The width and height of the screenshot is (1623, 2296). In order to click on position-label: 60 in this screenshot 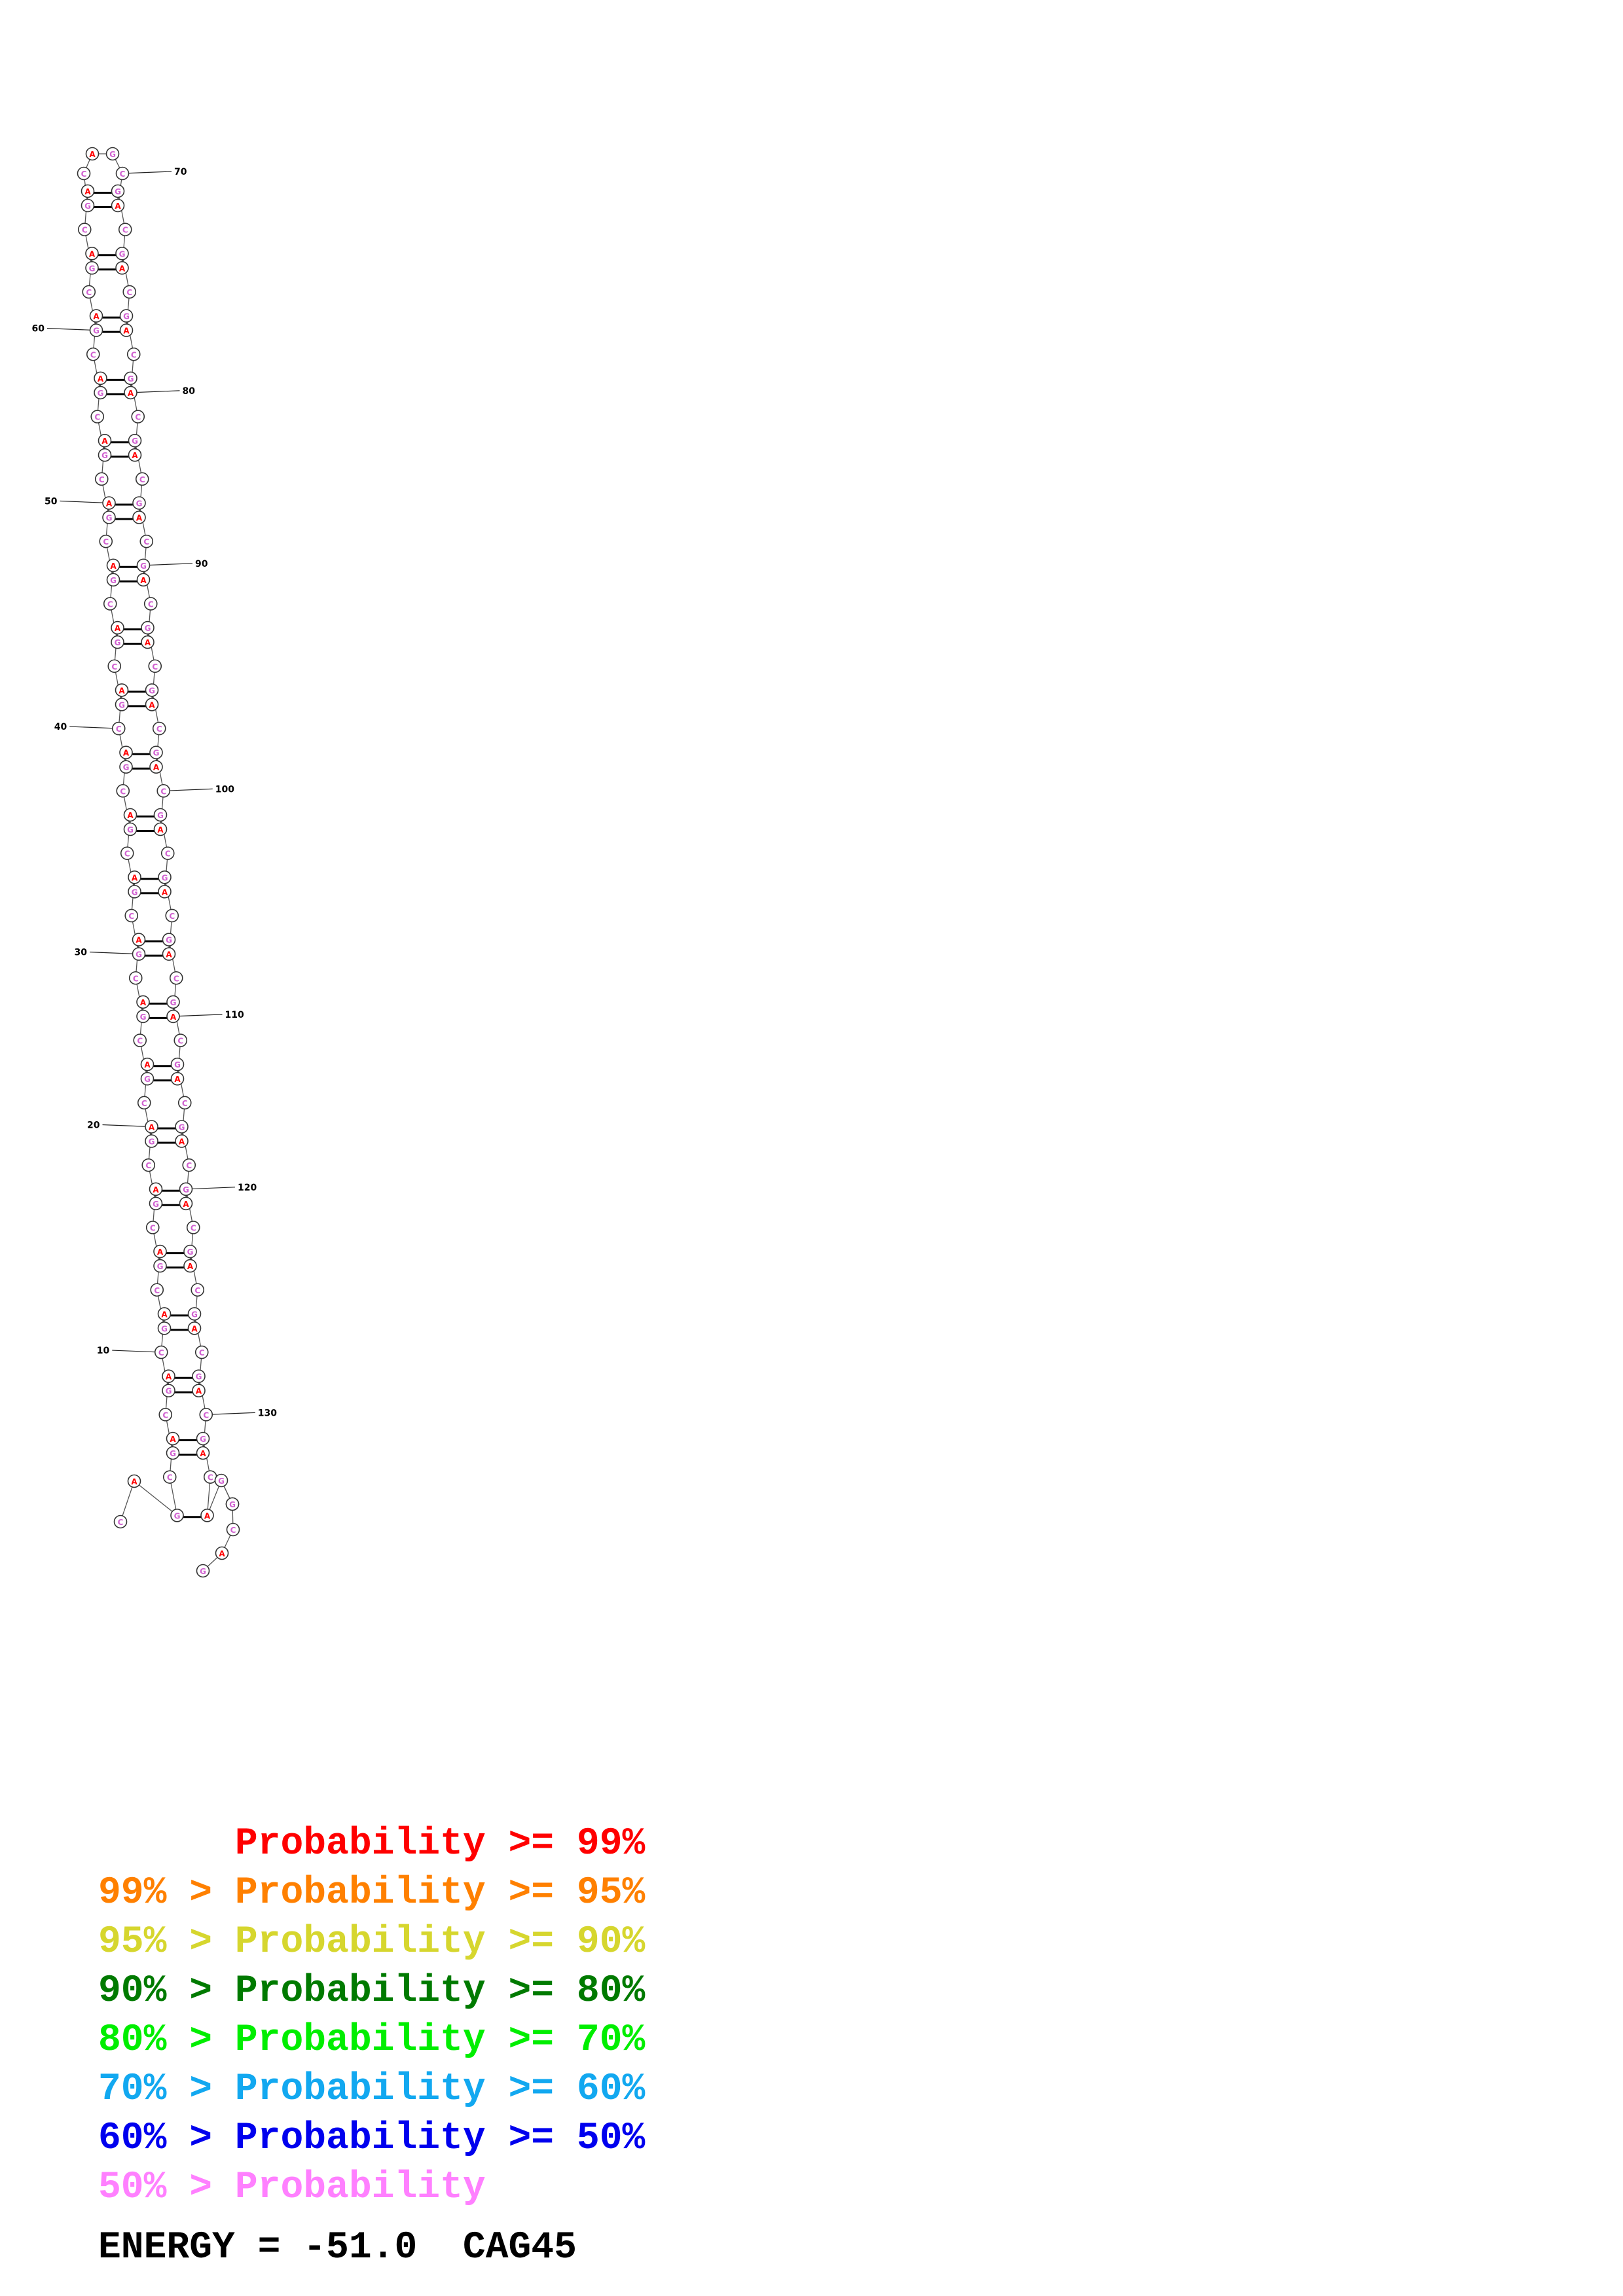, I will do `click(38, 329)`.